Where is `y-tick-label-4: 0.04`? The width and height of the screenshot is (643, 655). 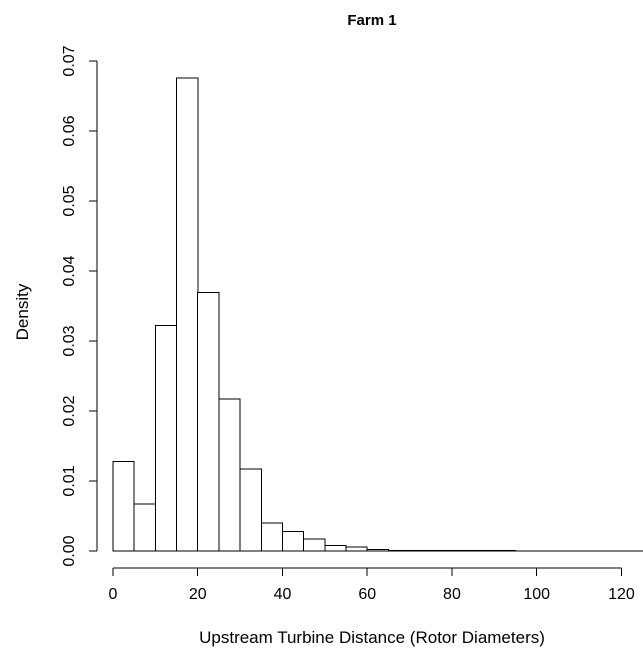 y-tick-label-4: 0.04 is located at coordinates (69, 270).